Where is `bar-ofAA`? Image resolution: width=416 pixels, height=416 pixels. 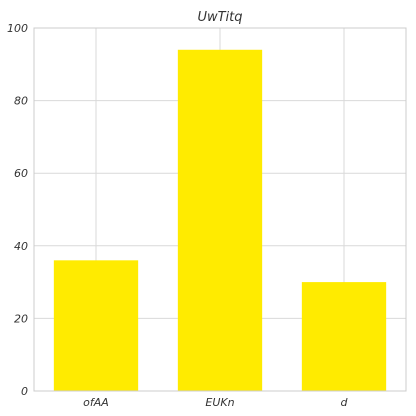 bar-ofAA is located at coordinates (96, 325).